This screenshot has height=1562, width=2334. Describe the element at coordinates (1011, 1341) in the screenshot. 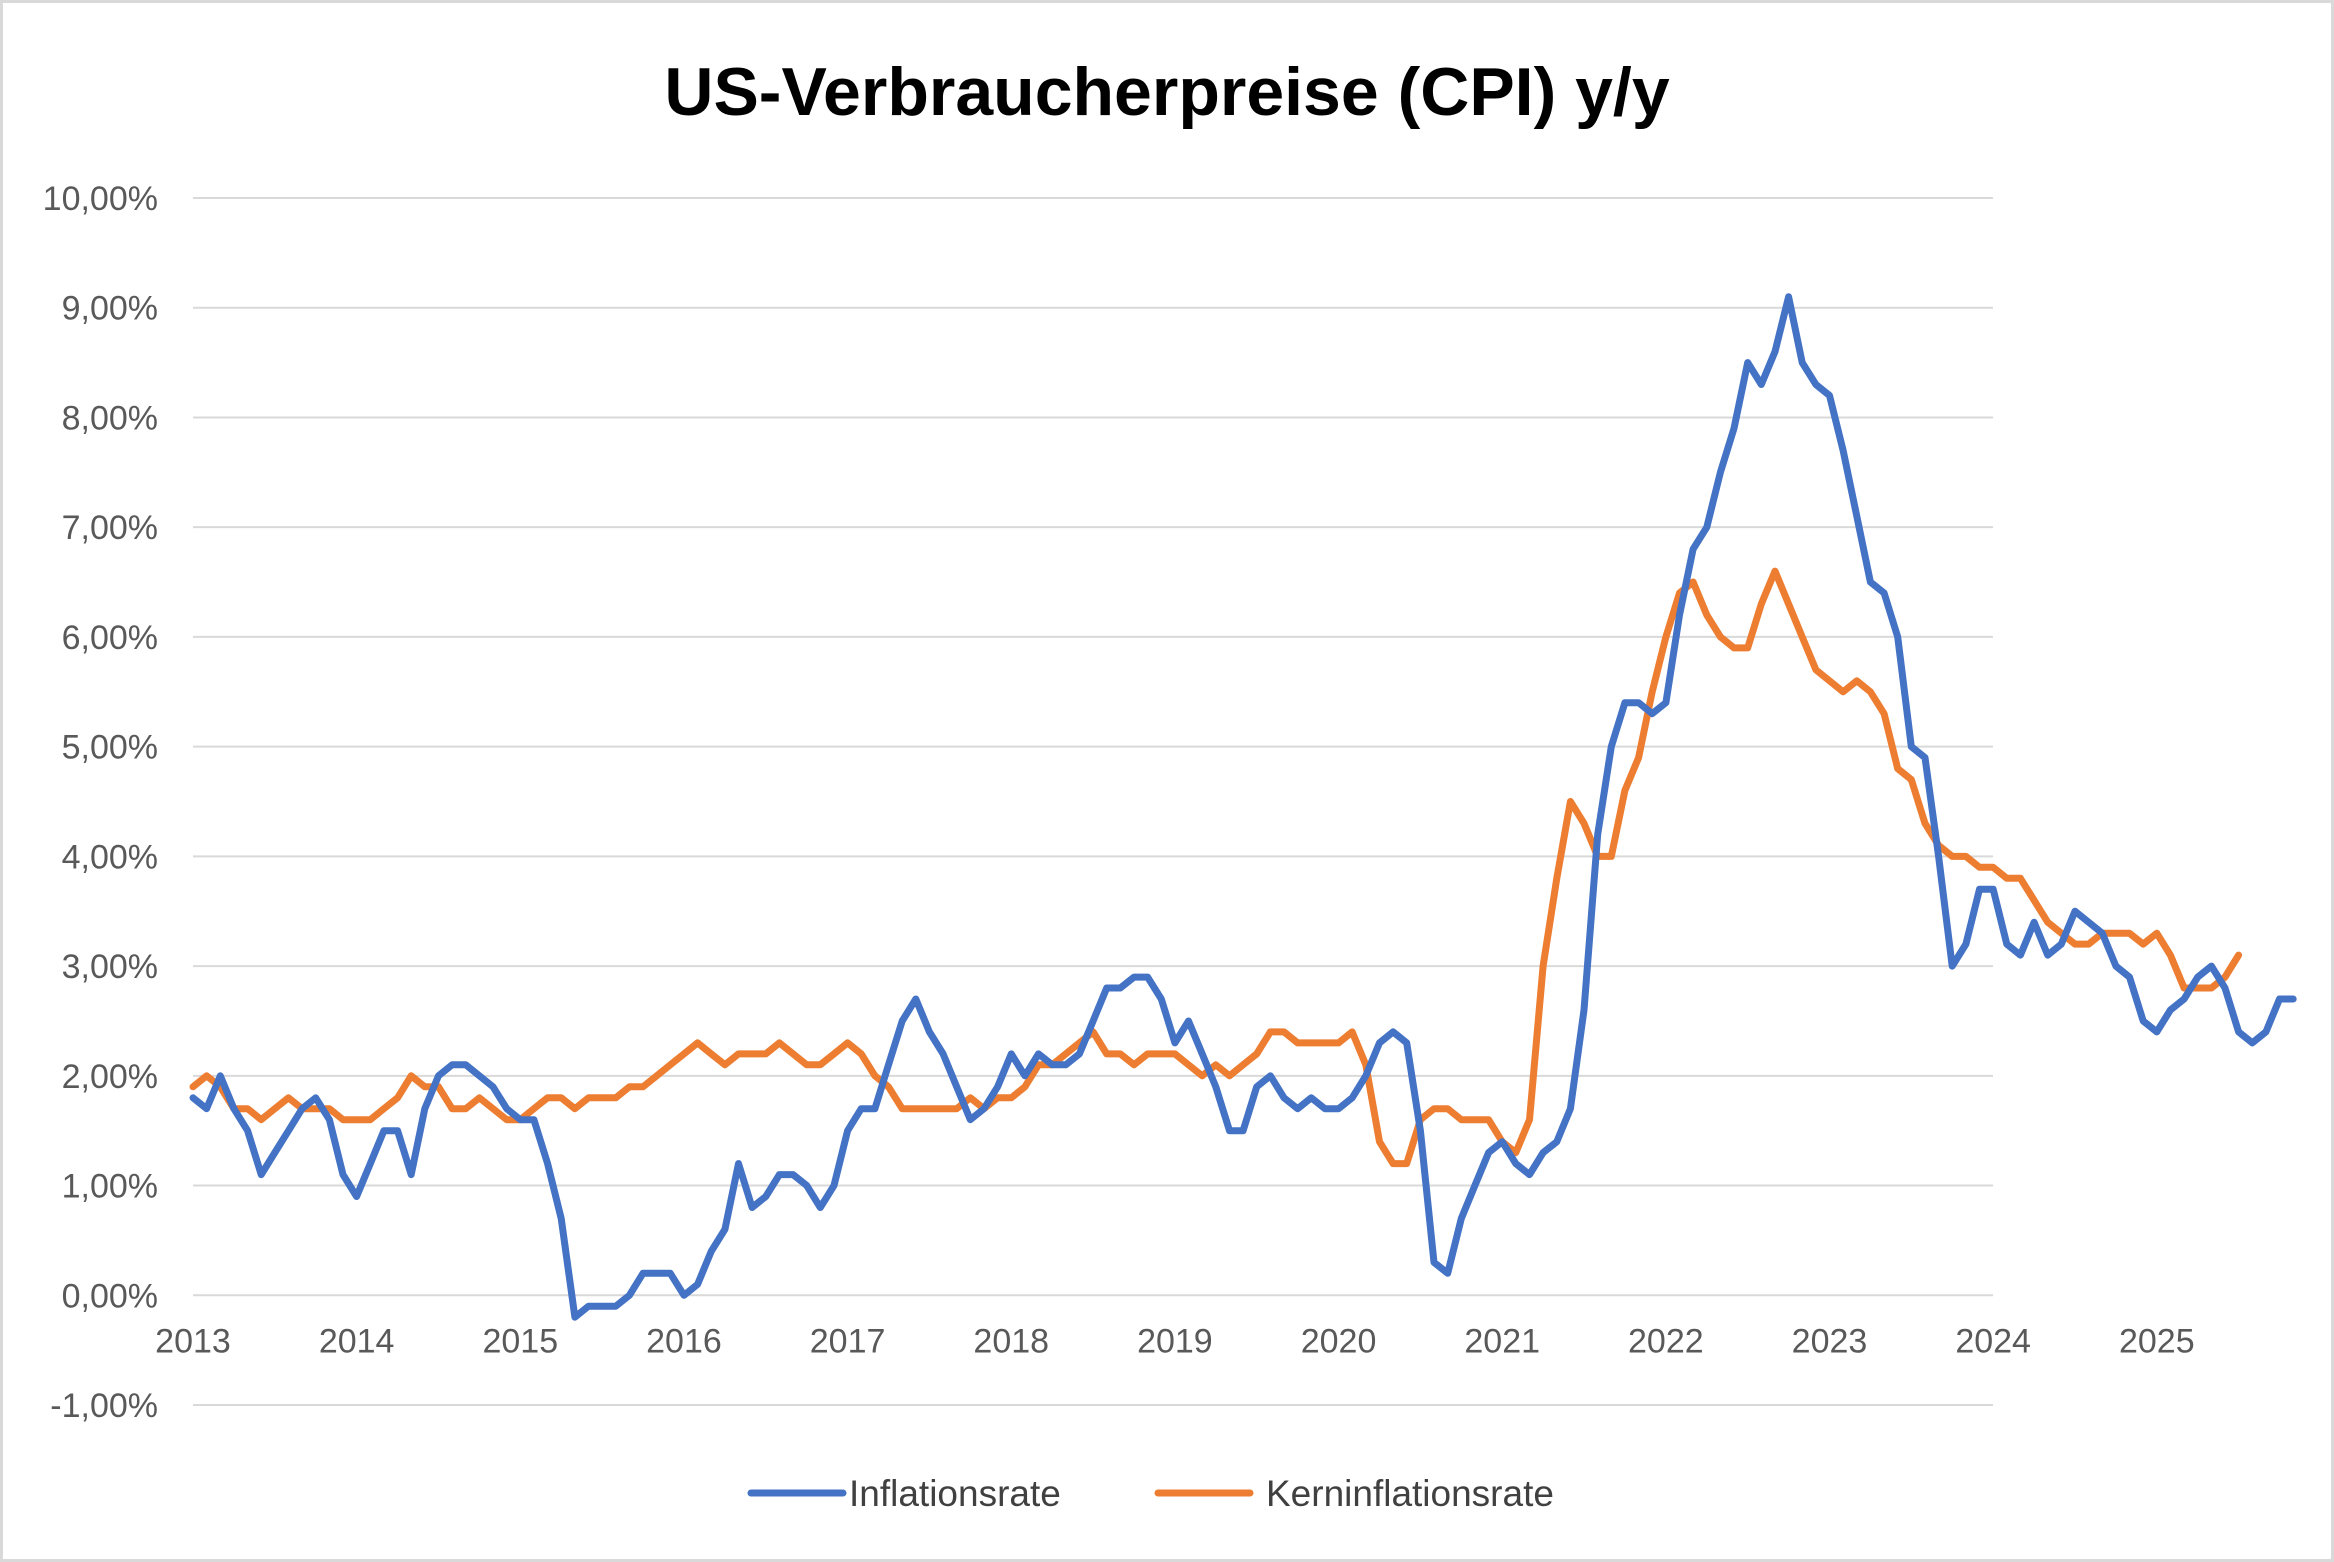

I see `x-tick-label: 2018` at that location.